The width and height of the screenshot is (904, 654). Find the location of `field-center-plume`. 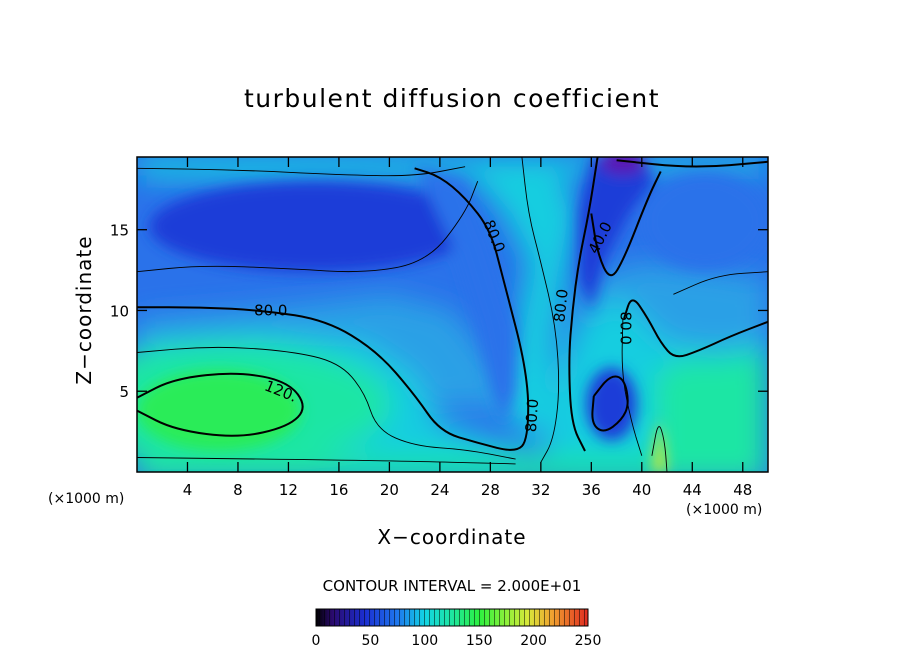

field-center-plume is located at coordinates (515, 298).